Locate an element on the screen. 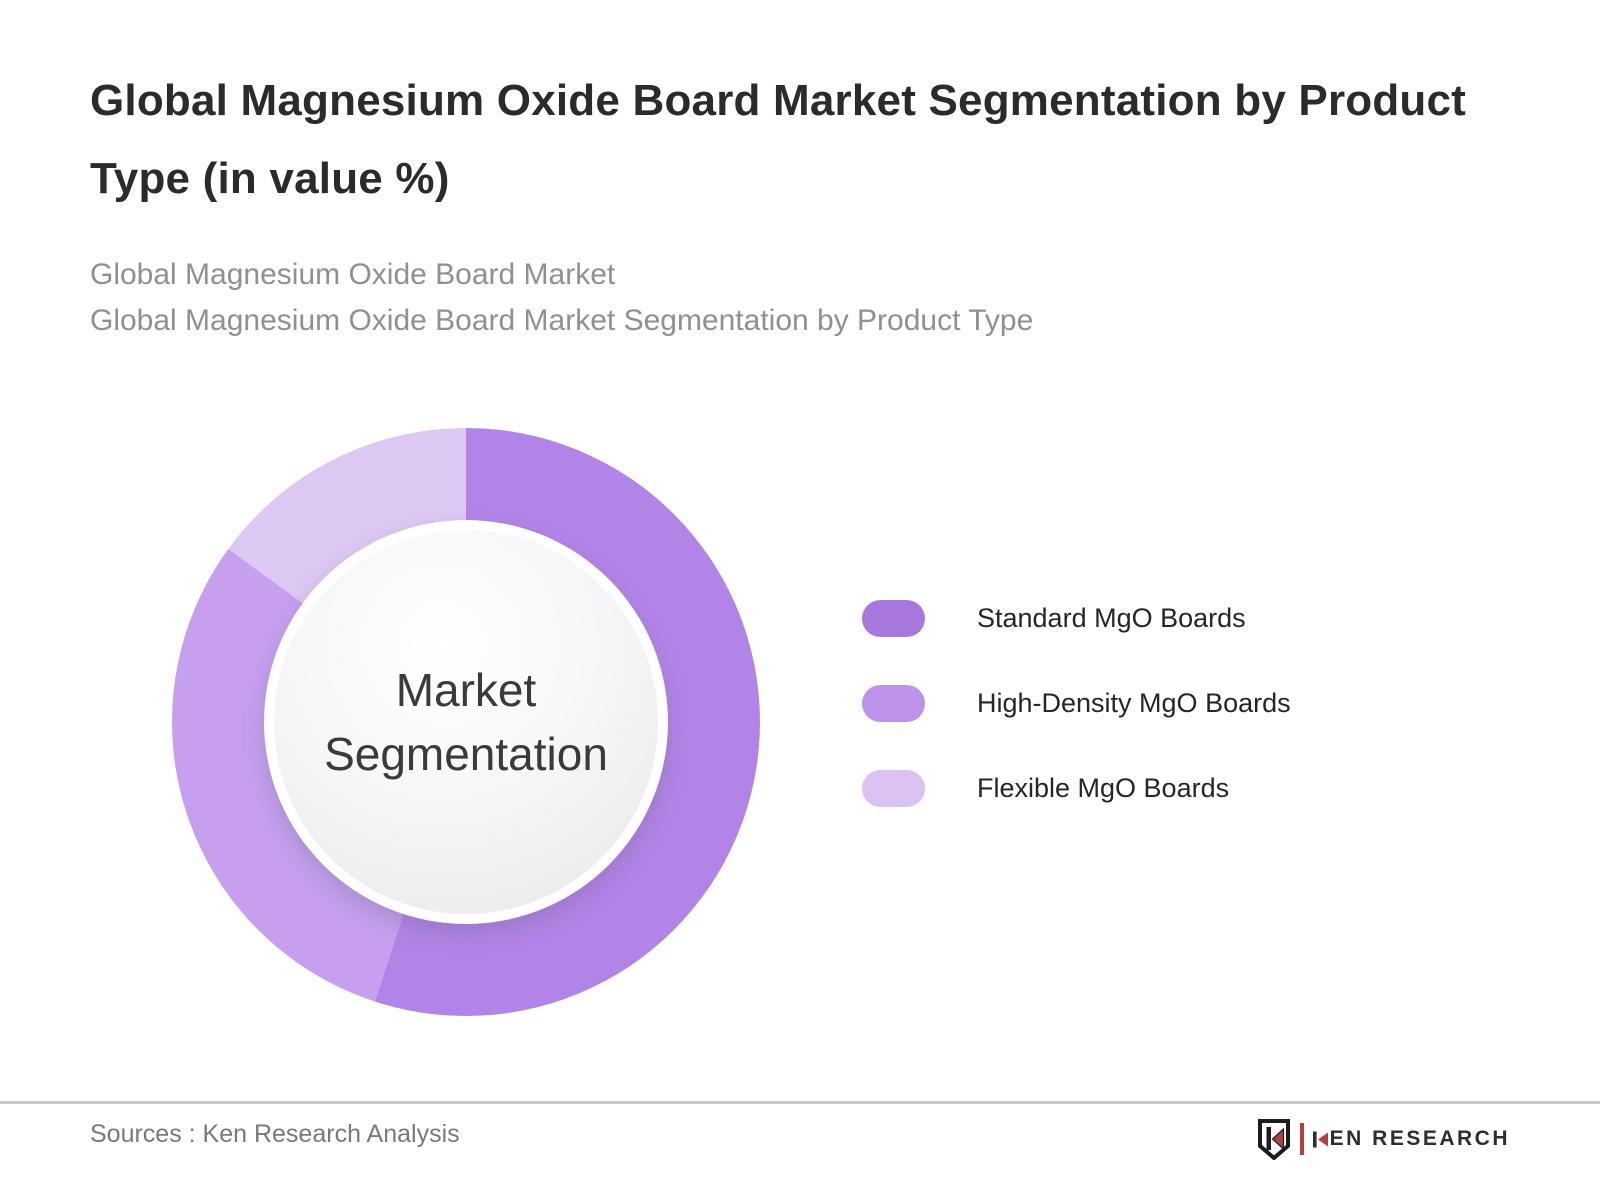 This screenshot has height=1200, width=1600. subtitle-line-1: Global Magnesium Oxide Board Market is located at coordinates (353, 274).